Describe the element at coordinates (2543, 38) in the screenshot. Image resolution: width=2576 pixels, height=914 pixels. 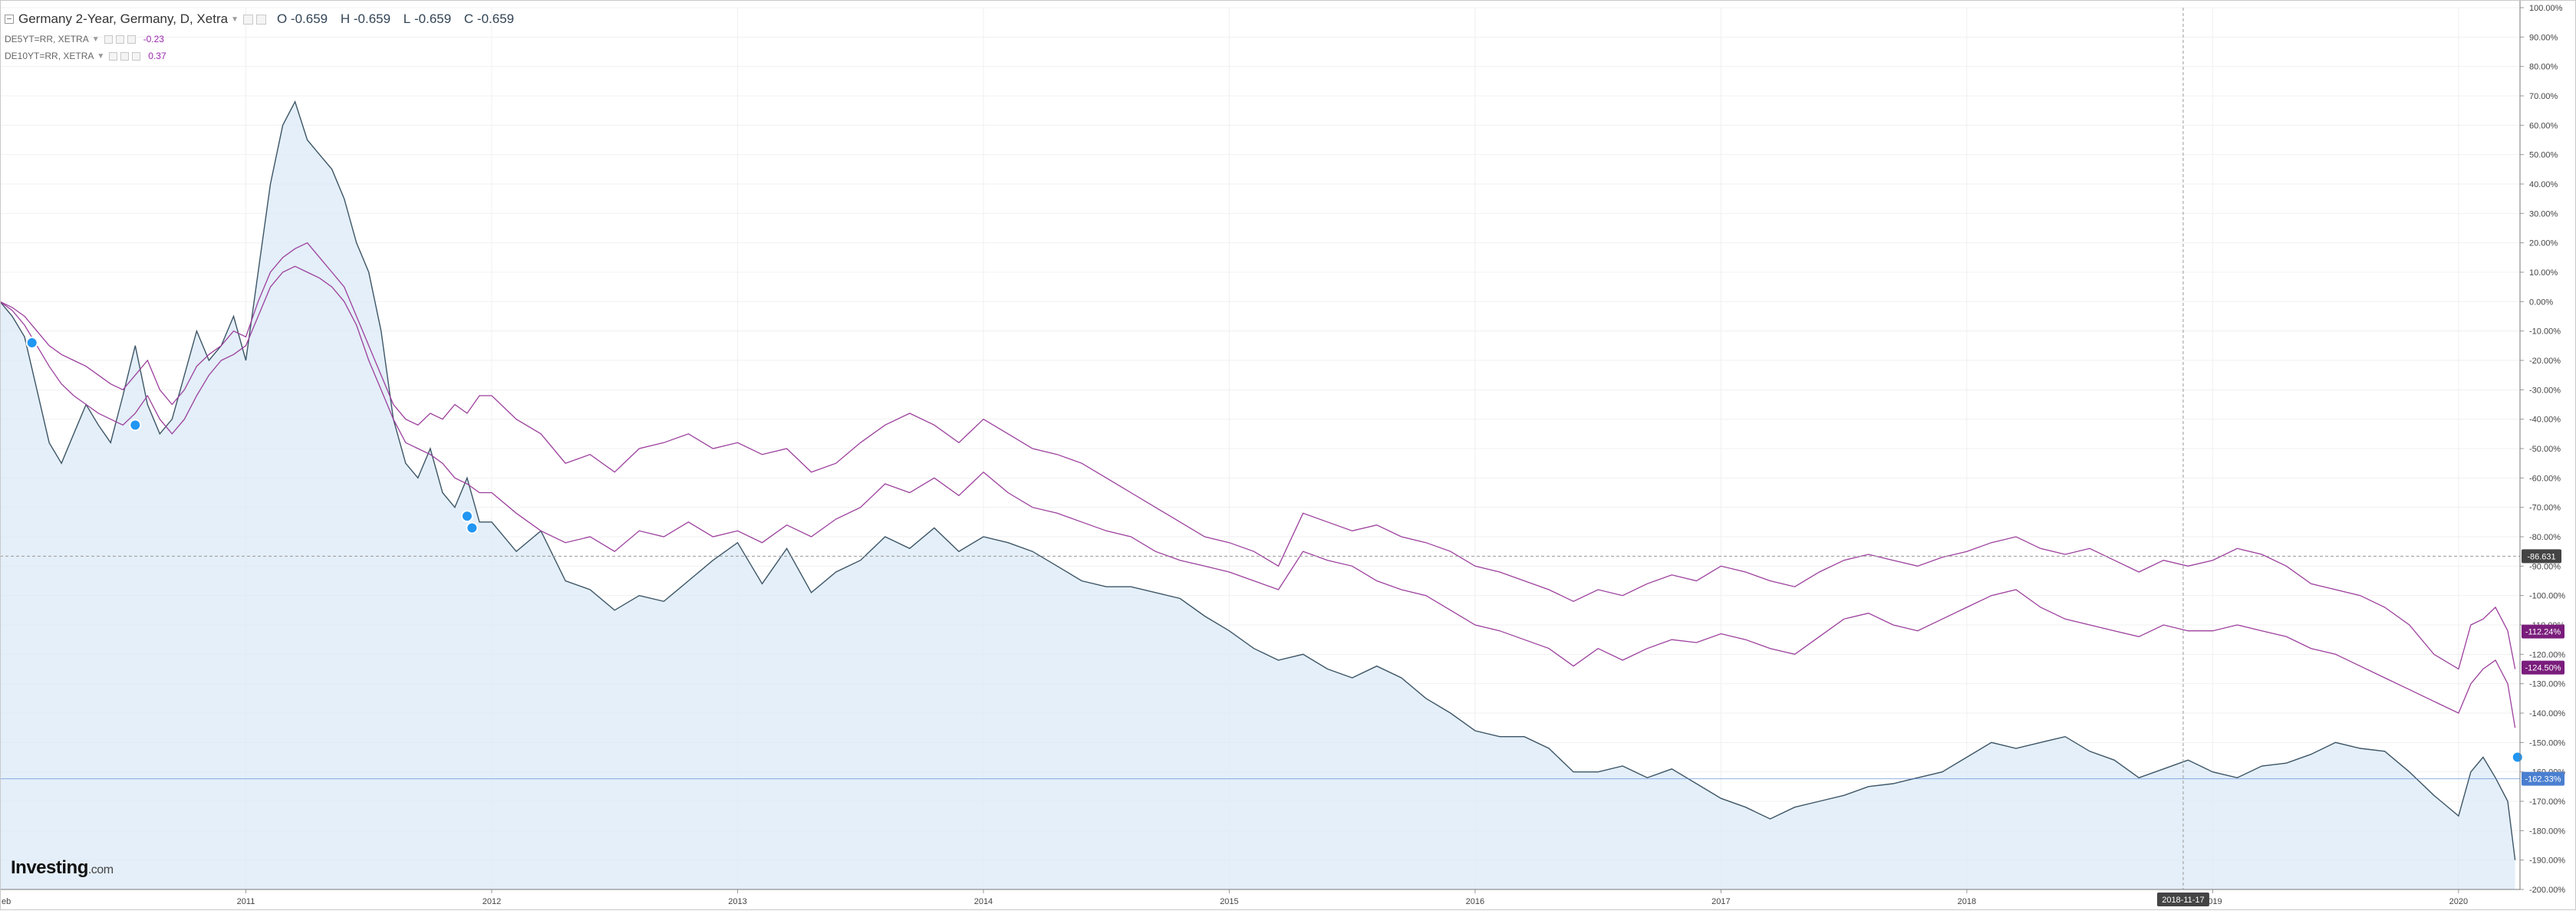
I see `y-tick-label: 90.00%` at that location.